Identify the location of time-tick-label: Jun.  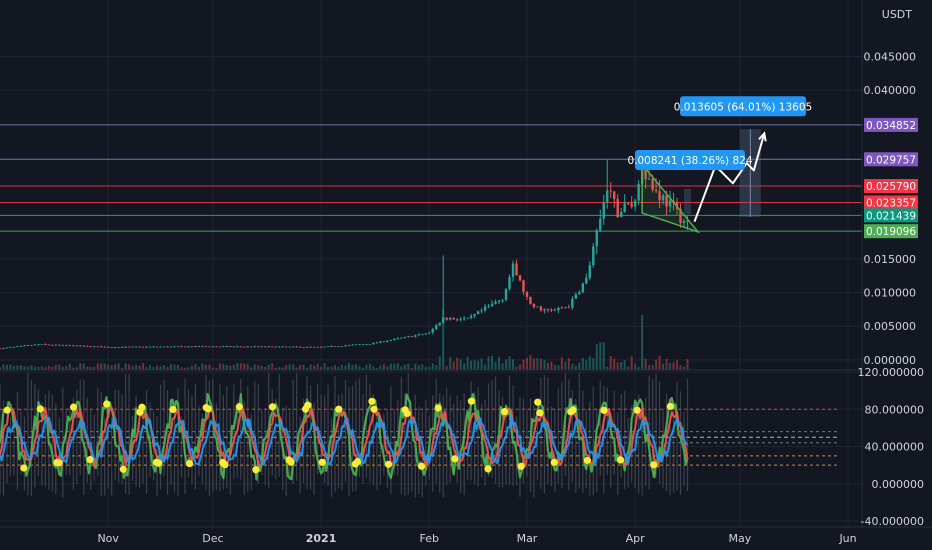
(847, 538).